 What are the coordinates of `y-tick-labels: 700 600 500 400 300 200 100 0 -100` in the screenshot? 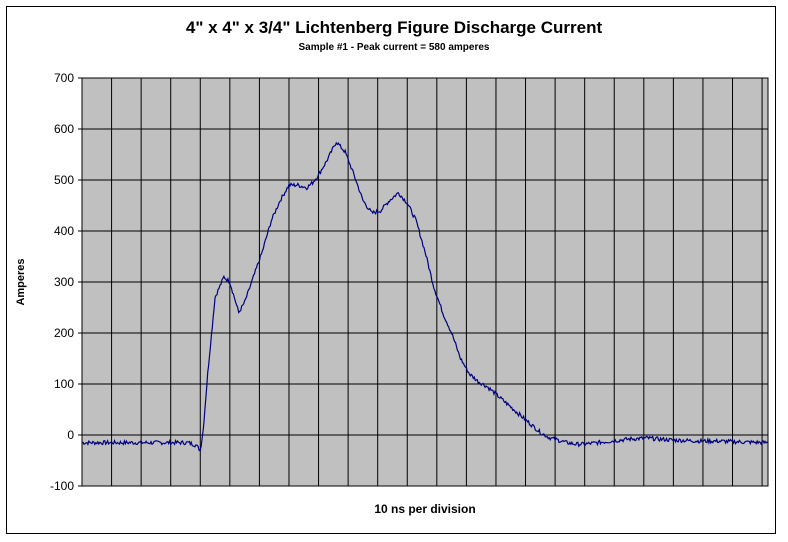 It's located at (62, 282).